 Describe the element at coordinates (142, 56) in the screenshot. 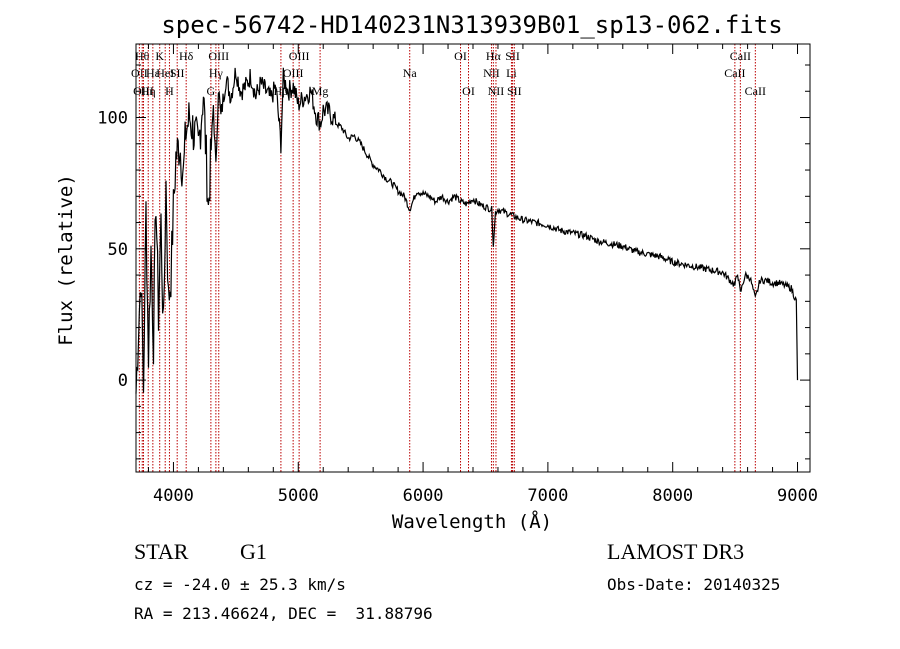

I see `line-marker-label-1: Hθ` at that location.